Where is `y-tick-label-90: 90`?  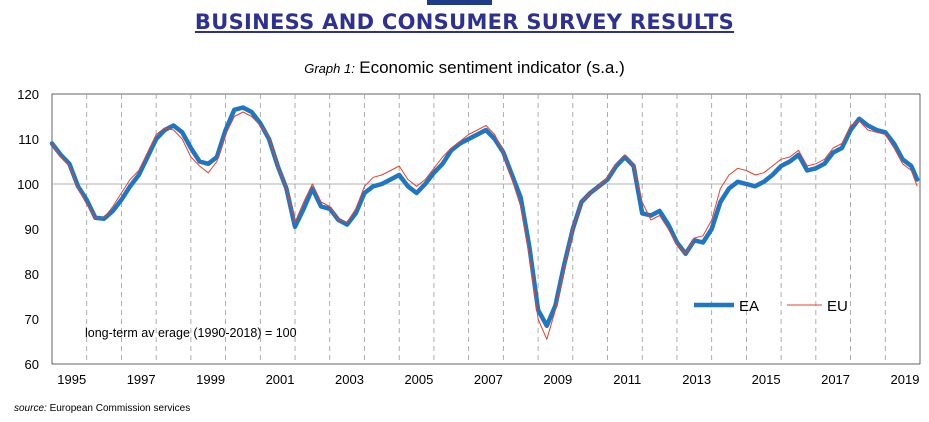
y-tick-label-90: 90 is located at coordinates (32, 229).